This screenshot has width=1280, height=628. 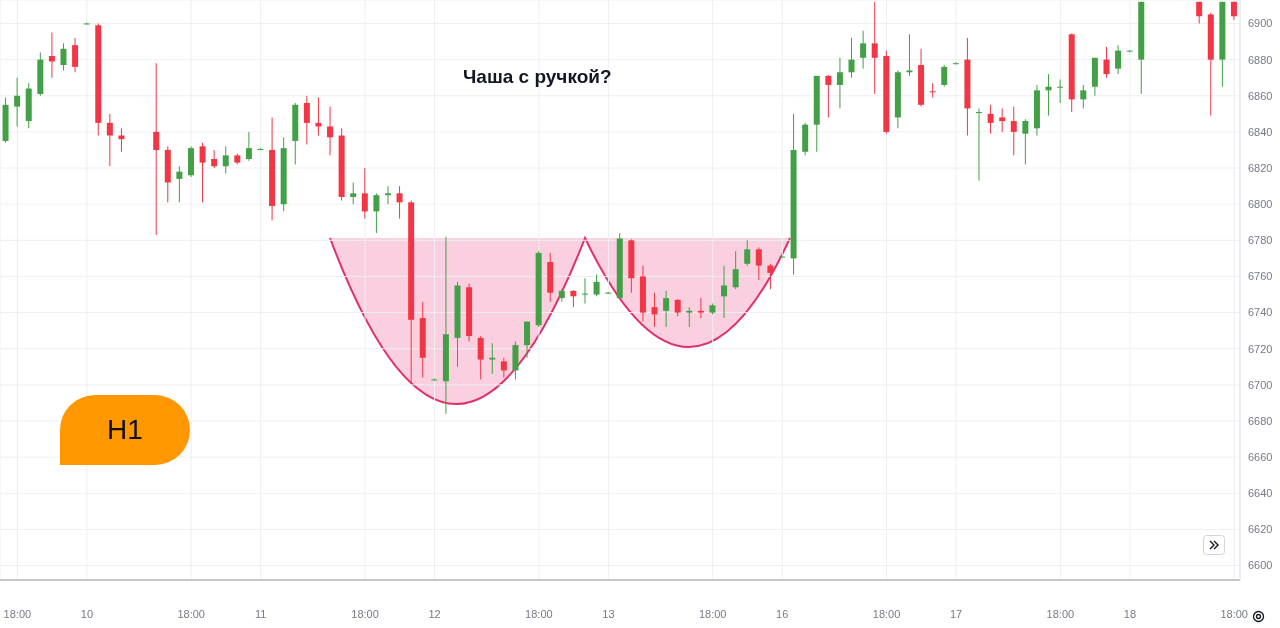 I want to click on x-tick-label: 12, so click(x=434, y=613).